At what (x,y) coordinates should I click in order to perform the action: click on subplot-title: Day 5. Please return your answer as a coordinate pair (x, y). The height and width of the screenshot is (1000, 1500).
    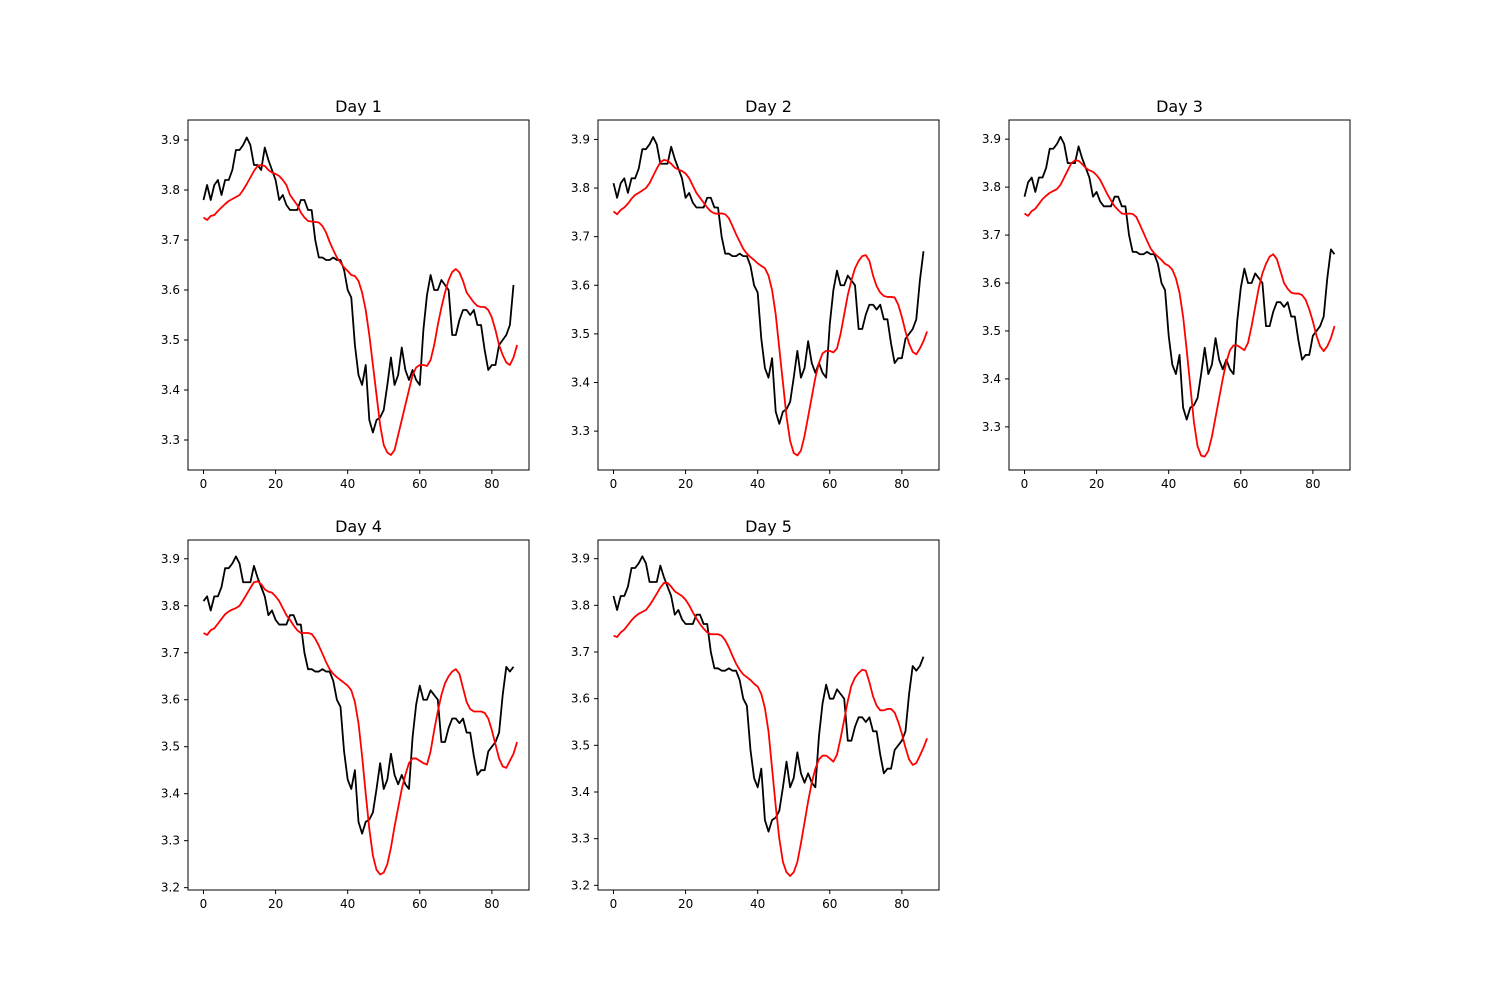
    Looking at the image, I should click on (768, 526).